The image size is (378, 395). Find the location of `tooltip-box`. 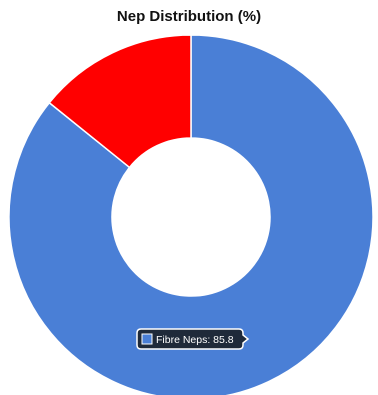

tooltip-box is located at coordinates (193, 339).